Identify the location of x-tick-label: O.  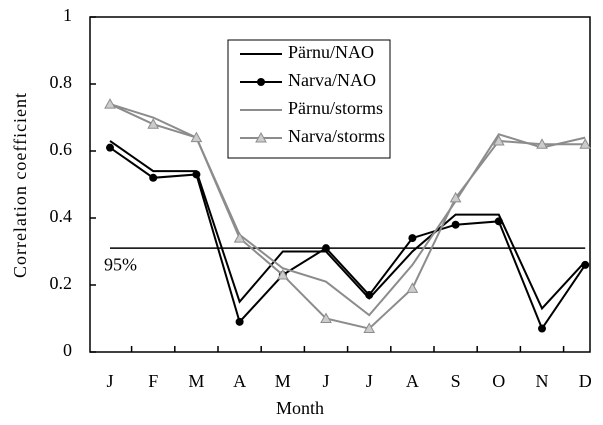
(498, 381).